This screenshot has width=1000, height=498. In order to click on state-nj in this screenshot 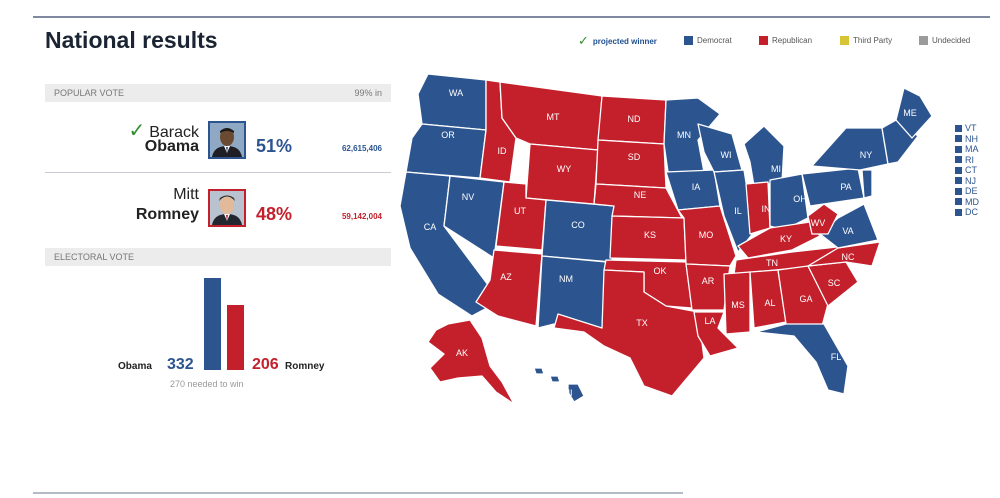, I will do `click(867, 184)`.